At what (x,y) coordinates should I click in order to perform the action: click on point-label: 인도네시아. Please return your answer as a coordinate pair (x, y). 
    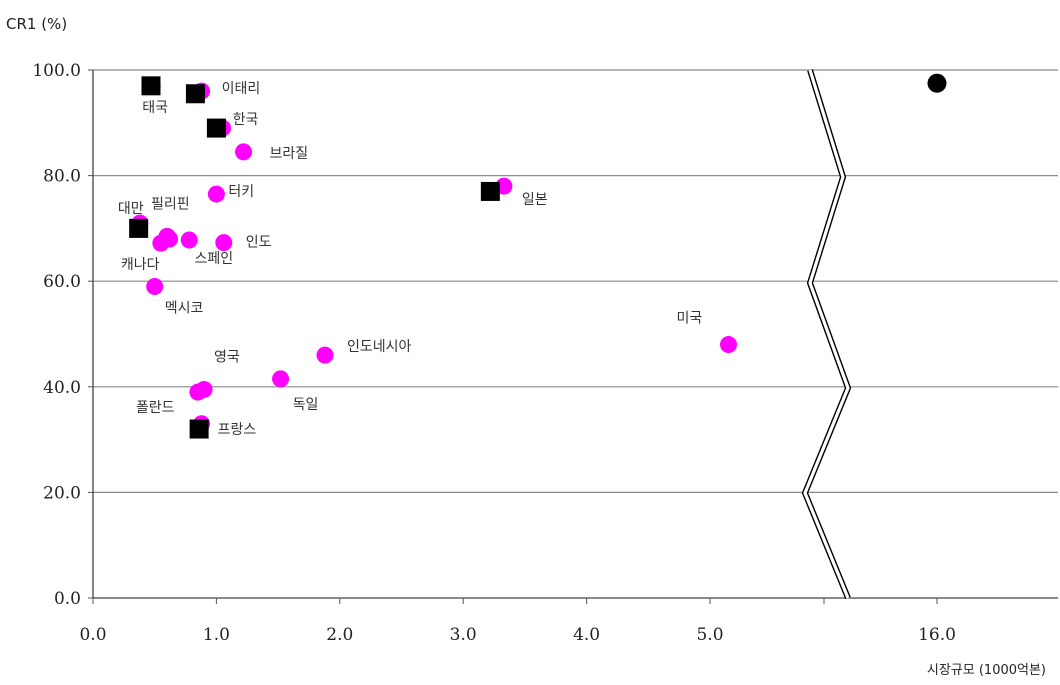
    Looking at the image, I should click on (379, 347).